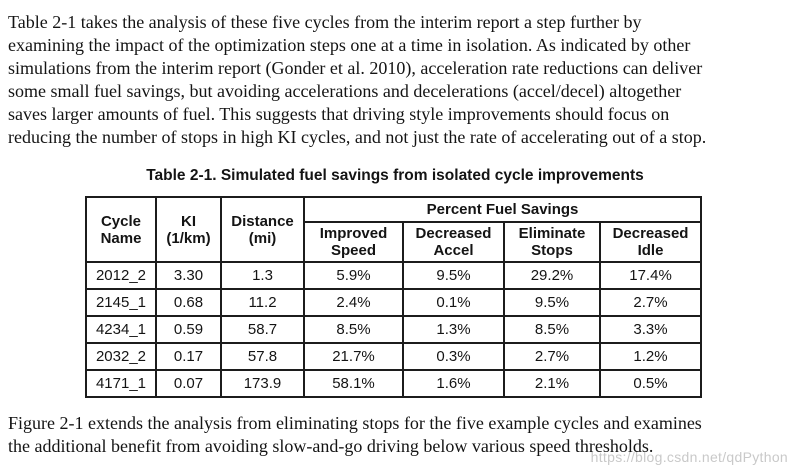  Describe the element at coordinates (552, 275) in the screenshot. I see `cell-eliminate-stops: 29.2%` at that location.